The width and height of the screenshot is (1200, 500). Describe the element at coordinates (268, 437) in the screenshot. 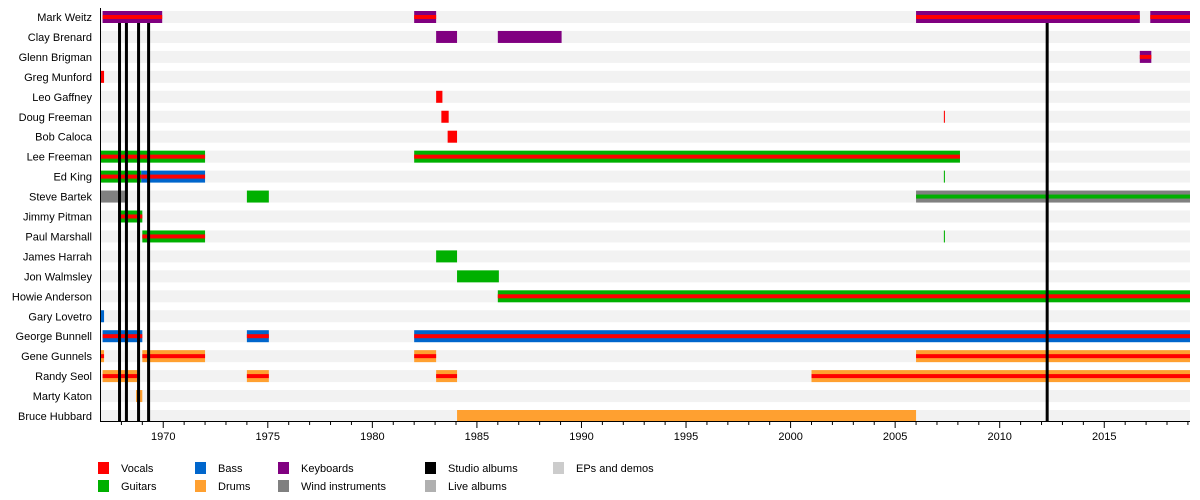

I see `x-tick-label: 1975` at that location.